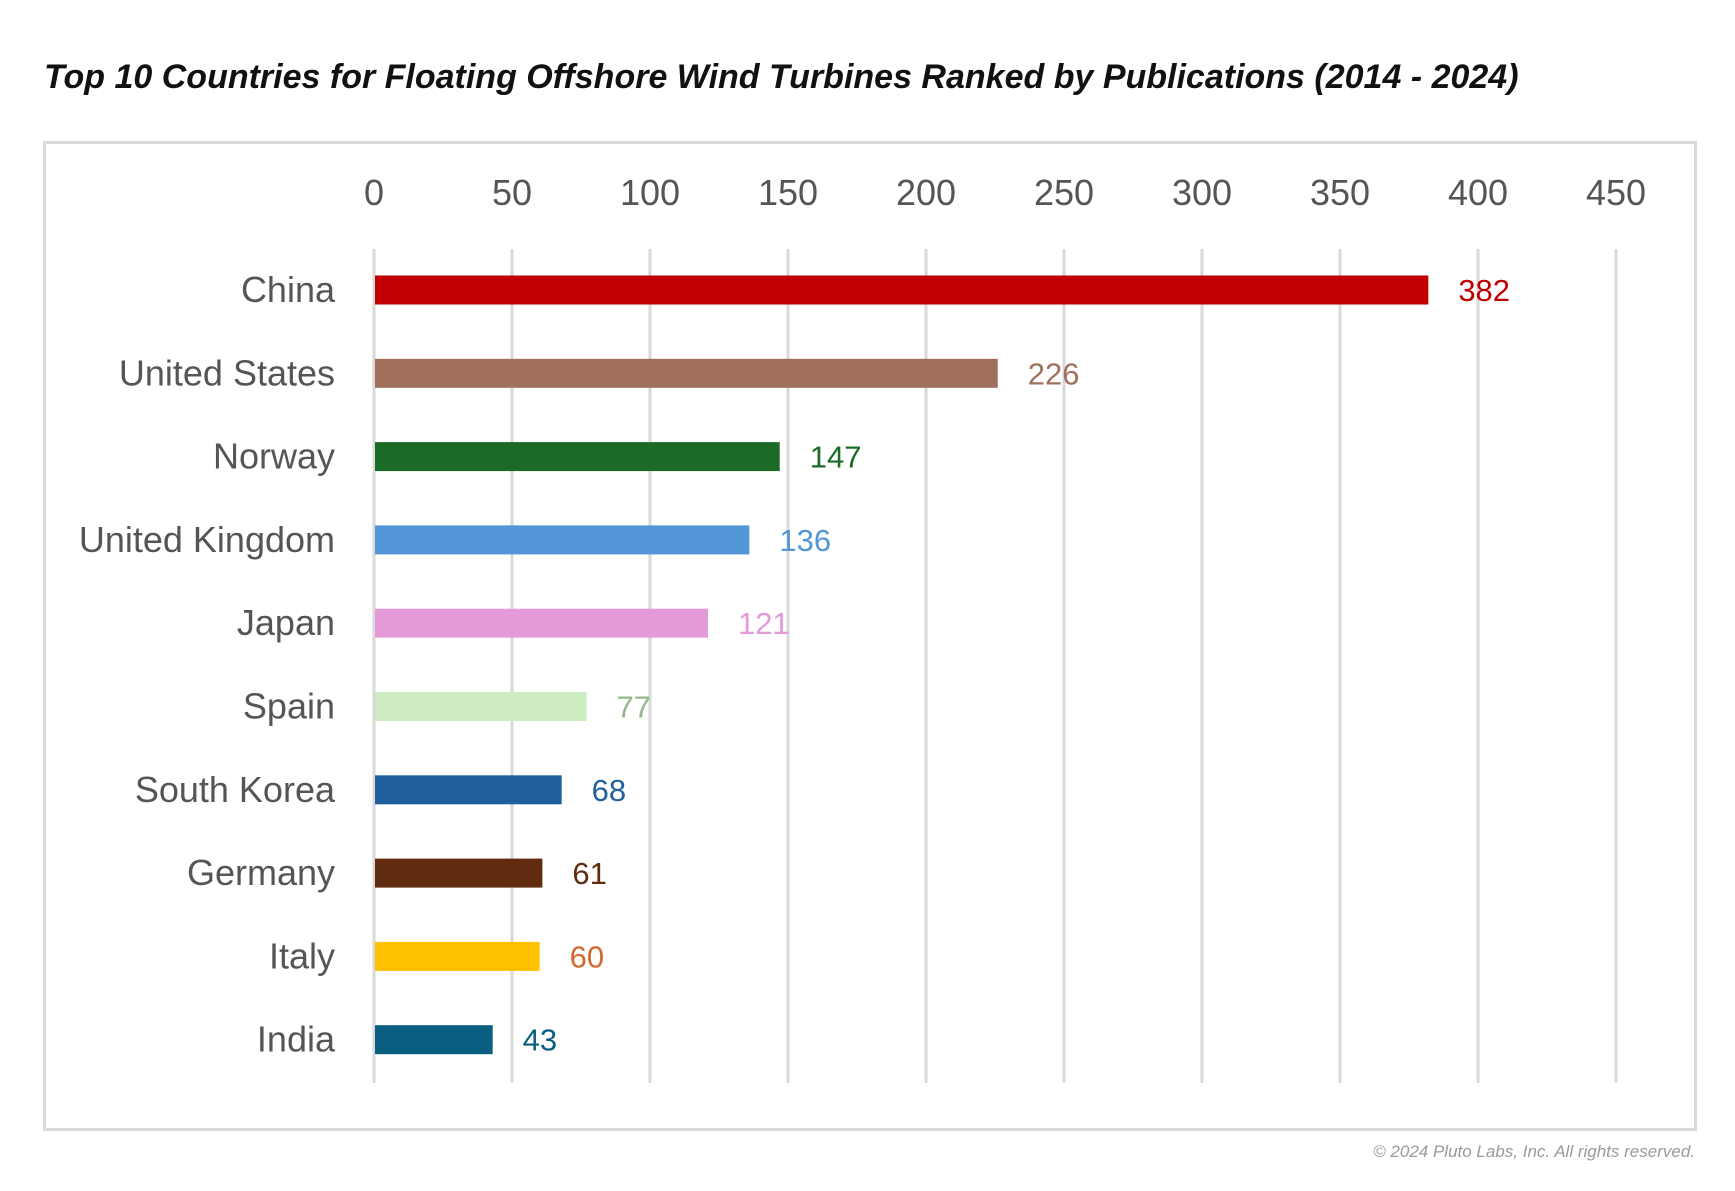 This screenshot has width=1735, height=1191. What do you see at coordinates (805, 540) in the screenshot?
I see `data-label: 136` at bounding box center [805, 540].